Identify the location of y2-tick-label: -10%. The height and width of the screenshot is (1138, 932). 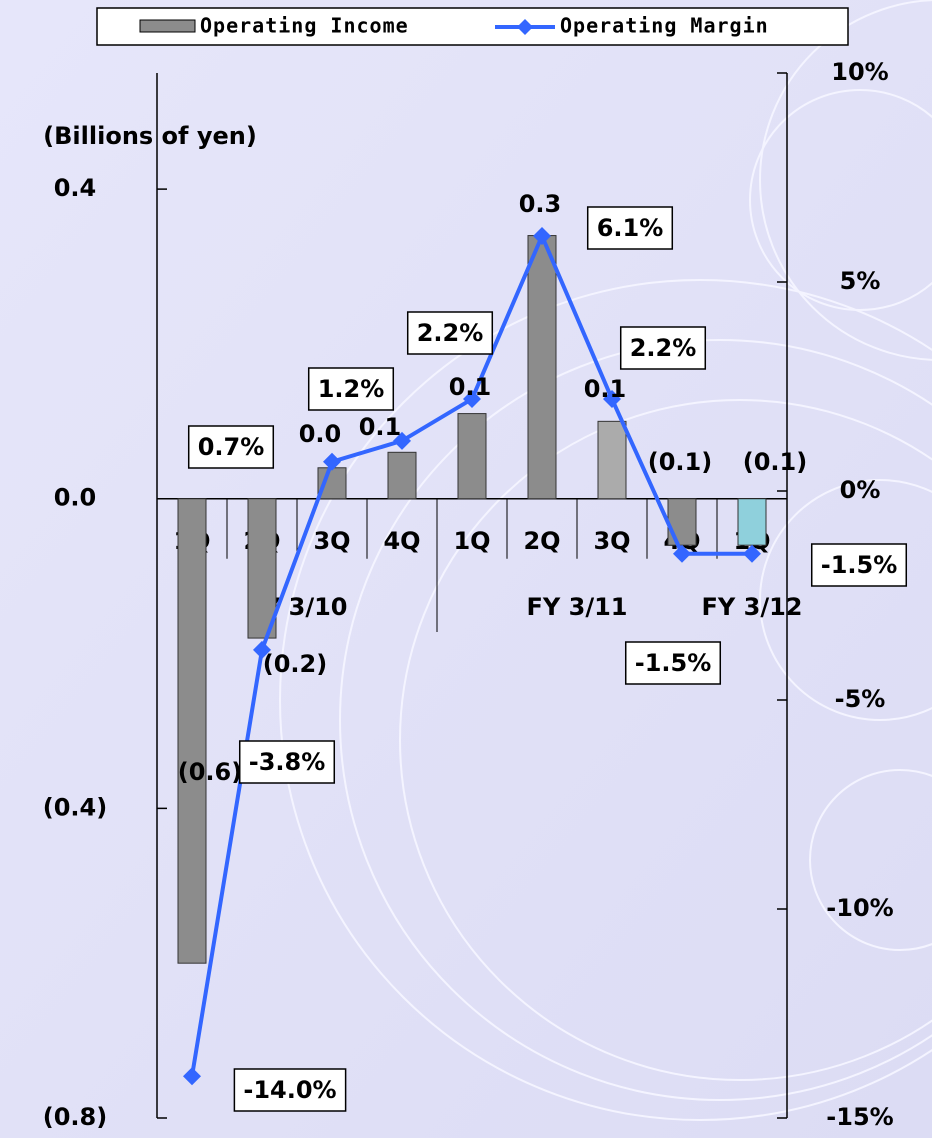
(859, 908).